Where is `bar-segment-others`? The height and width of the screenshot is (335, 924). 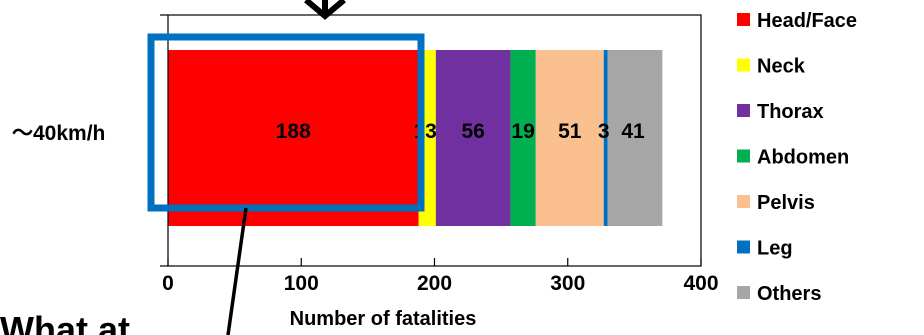 bar-segment-others is located at coordinates (635, 138).